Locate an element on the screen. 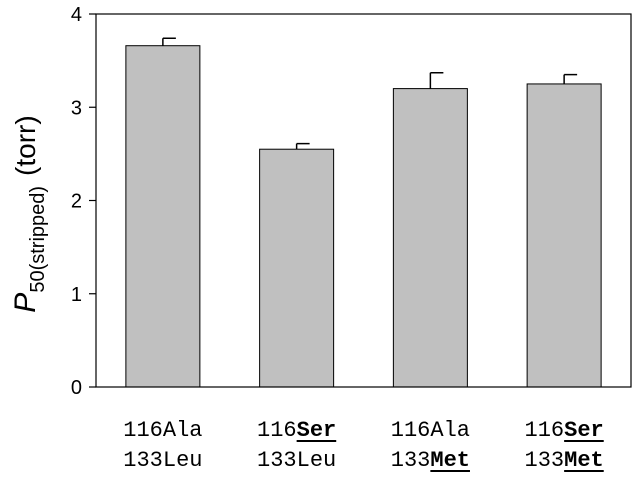 Image resolution: width=638 pixels, height=477 pixels. y-axis-label-main: P is located at coordinates (25, 303).